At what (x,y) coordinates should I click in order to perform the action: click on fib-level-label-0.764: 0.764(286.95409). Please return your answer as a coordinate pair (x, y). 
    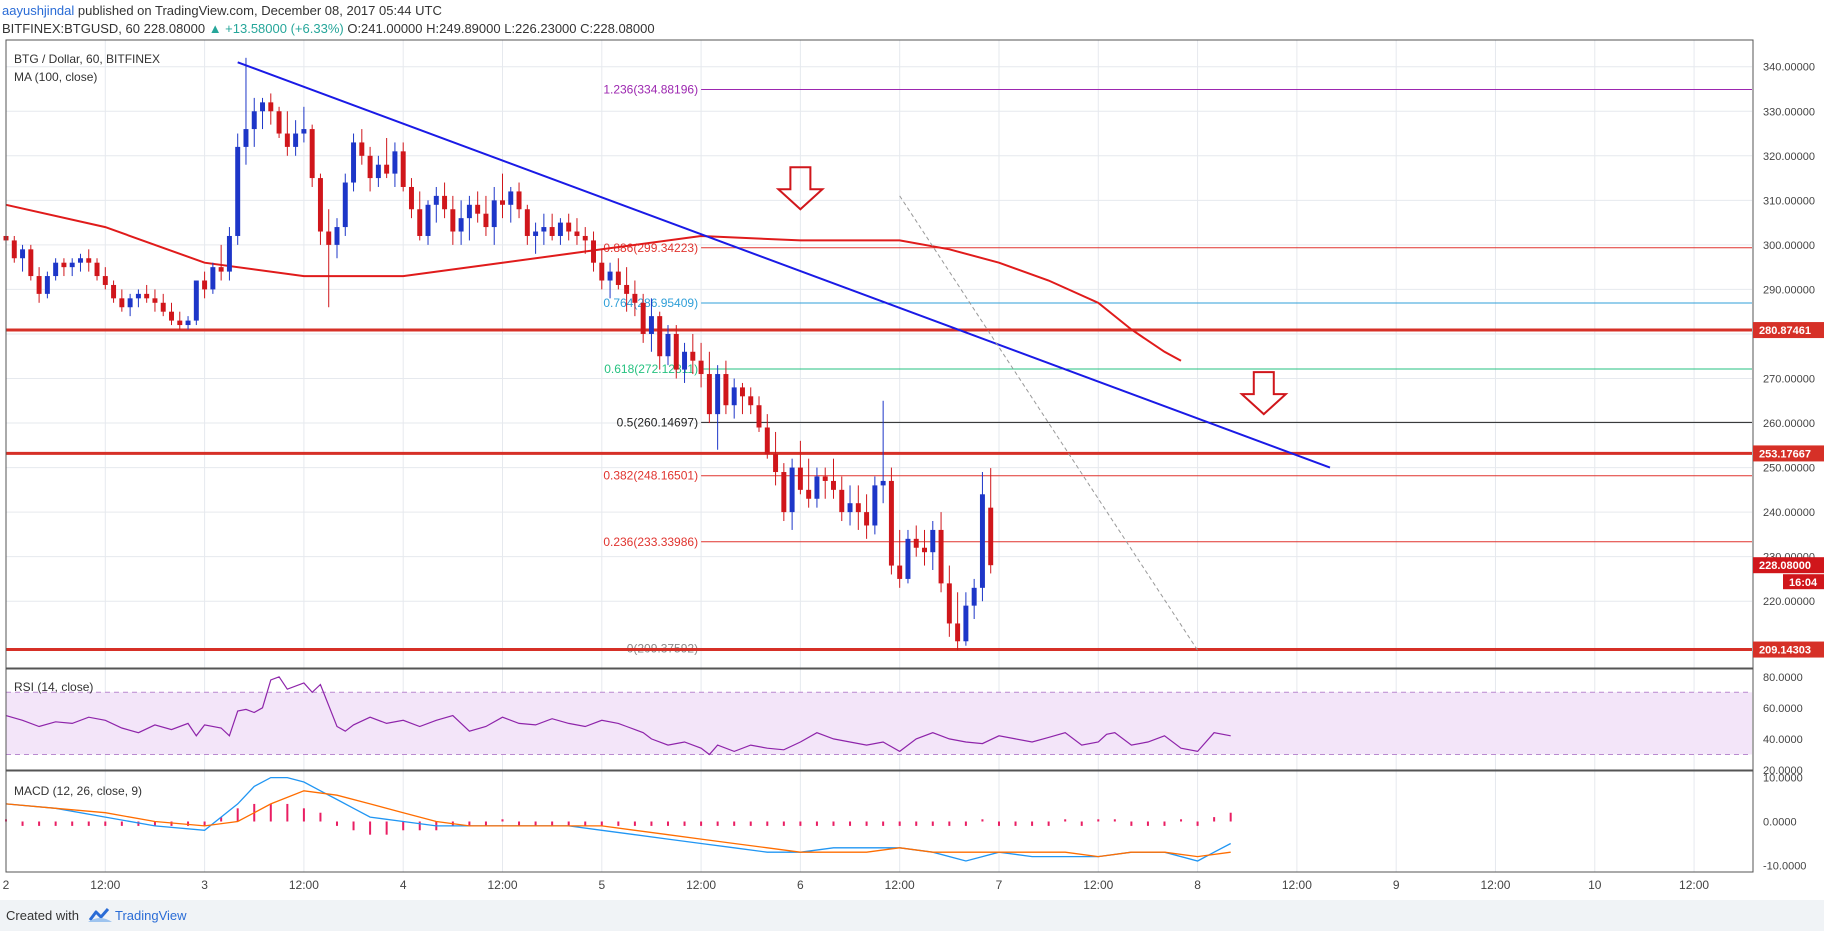
    Looking at the image, I should click on (650, 303).